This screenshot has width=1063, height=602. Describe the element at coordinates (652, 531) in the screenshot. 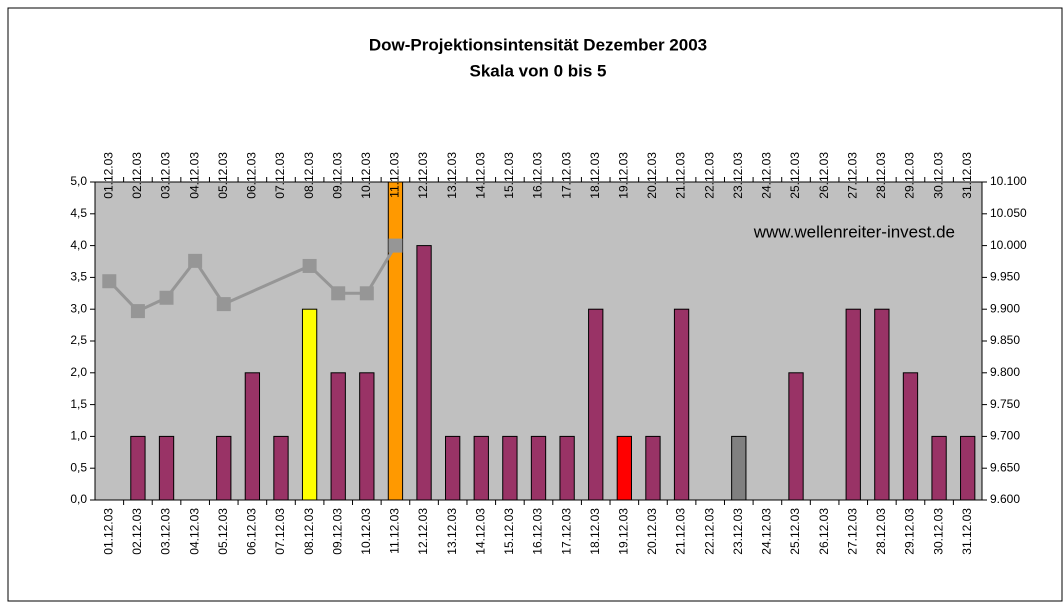

I see `x-tick-label: 20.12.03` at that location.